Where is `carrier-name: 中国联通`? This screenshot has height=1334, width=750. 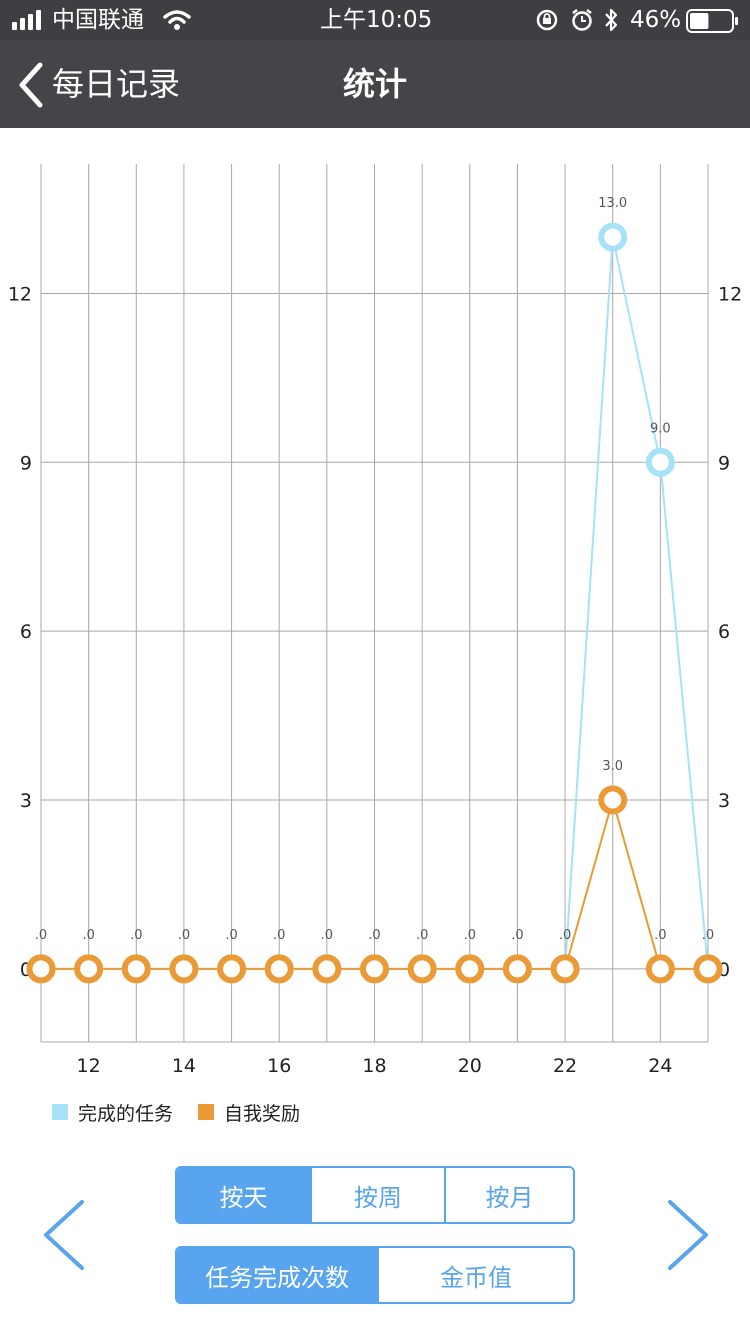 carrier-name: 中国联通 is located at coordinates (98, 20).